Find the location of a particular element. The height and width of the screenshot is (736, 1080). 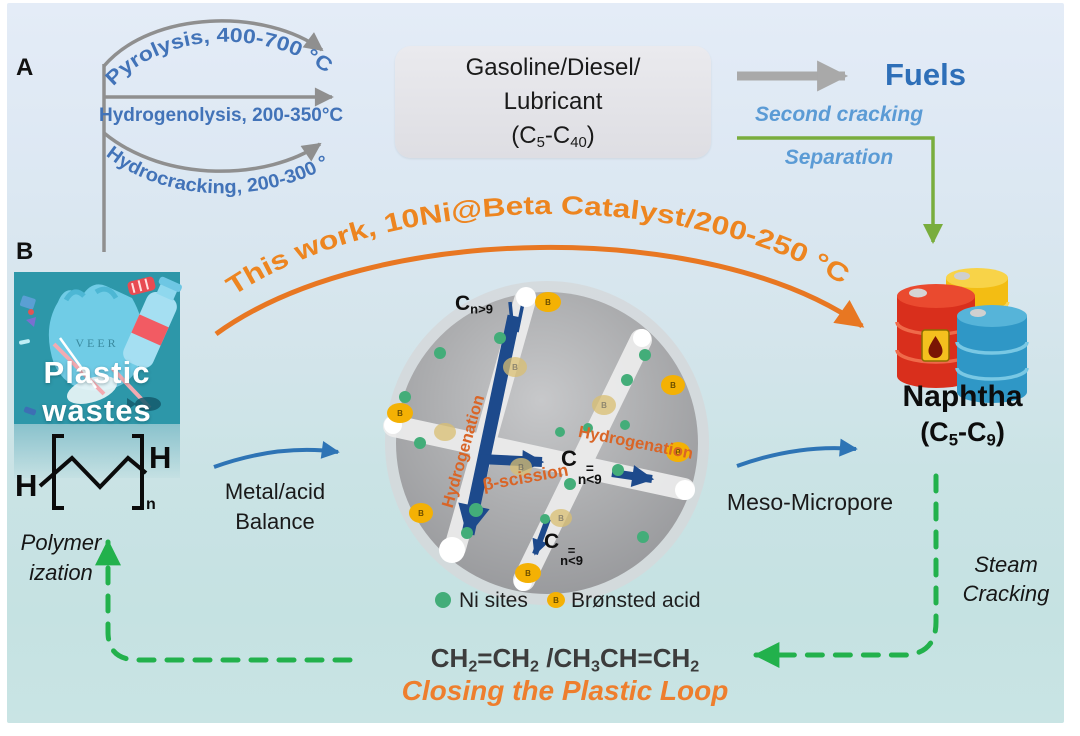

reaction-arrows is located at coordinates (556, 428).